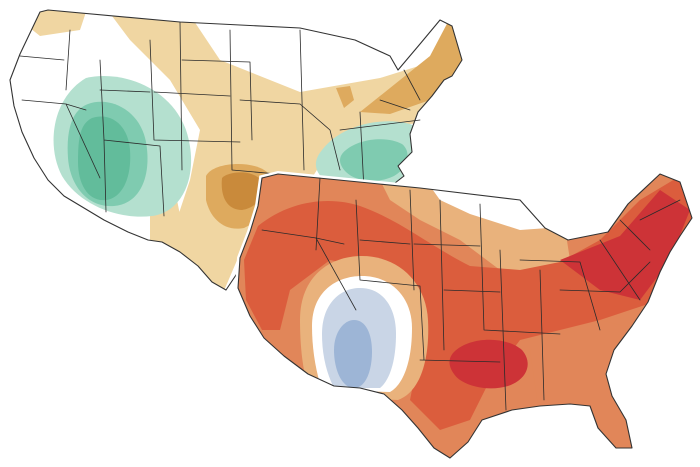  Describe the element at coordinates (374, 160) in the screenshot. I see `wet-mid-atlantic-core` at that location.